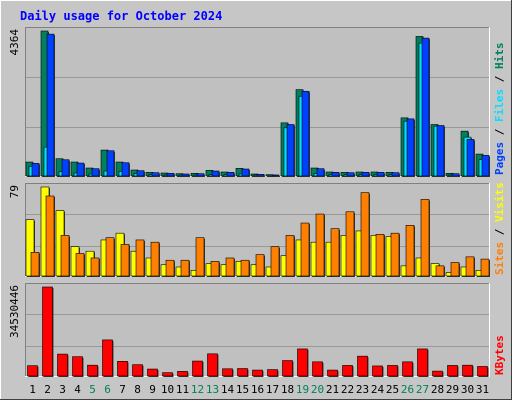 This screenshot has width=512, height=400. I want to click on panel-visits-ymax-label: 79, so click(14, 191).